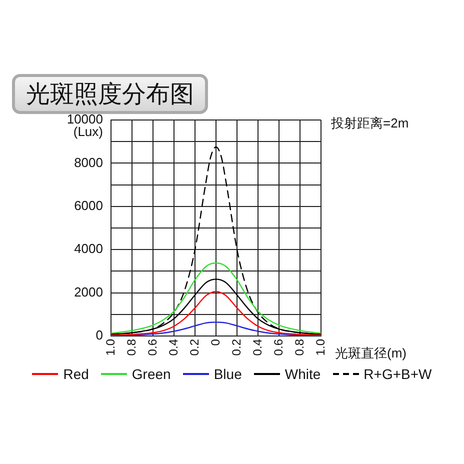 The image size is (464, 464). What do you see at coordinates (84, 119) in the screenshot?
I see `y-tick-label: 10000` at bounding box center [84, 119].